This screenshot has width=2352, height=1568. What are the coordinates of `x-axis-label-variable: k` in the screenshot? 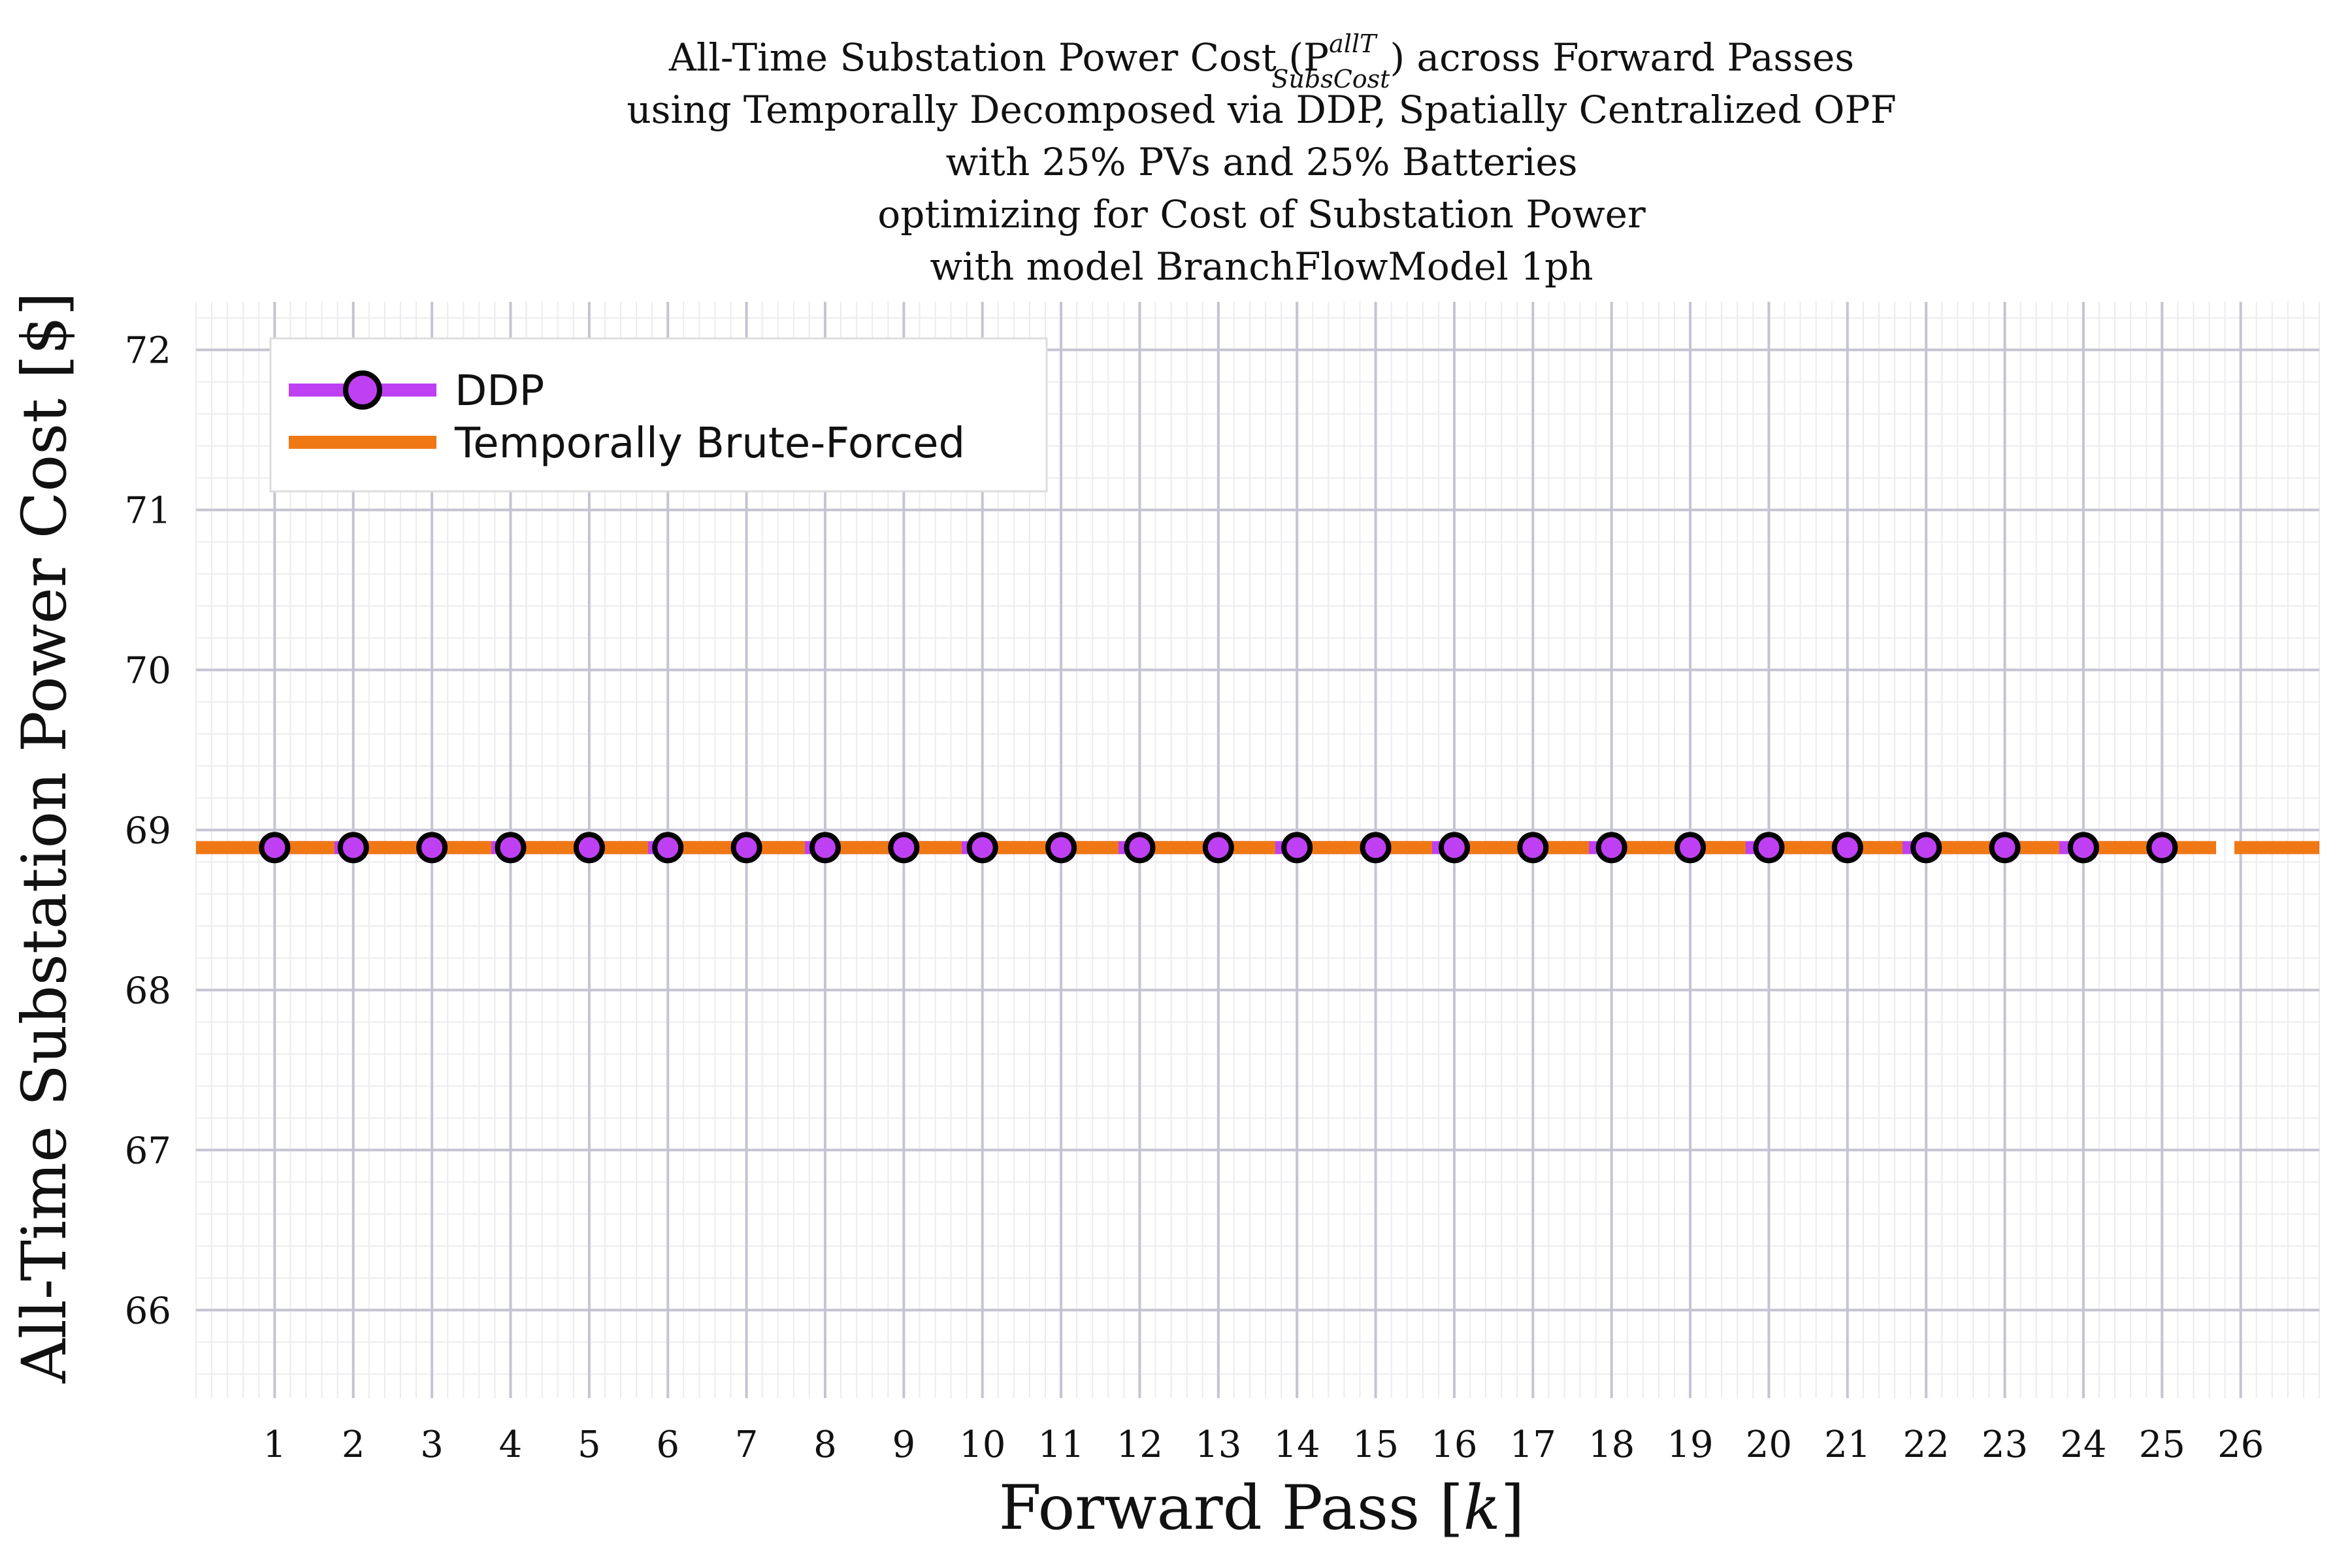 It's located at (1482, 1508).